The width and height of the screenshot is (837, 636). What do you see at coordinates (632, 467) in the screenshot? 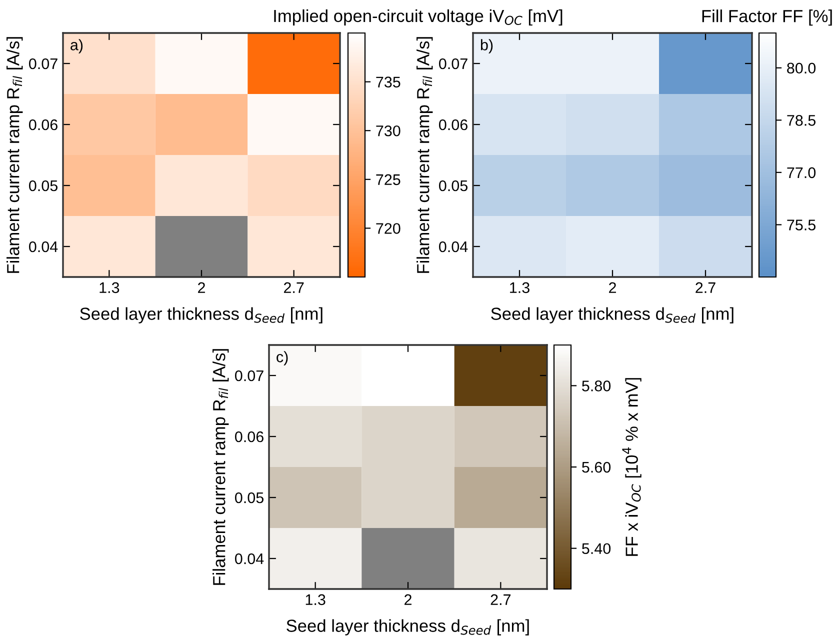
I see `color-bar-title: FF x iV$_{OC}$ [10$^{4}$ % x mV]` at bounding box center [632, 467].